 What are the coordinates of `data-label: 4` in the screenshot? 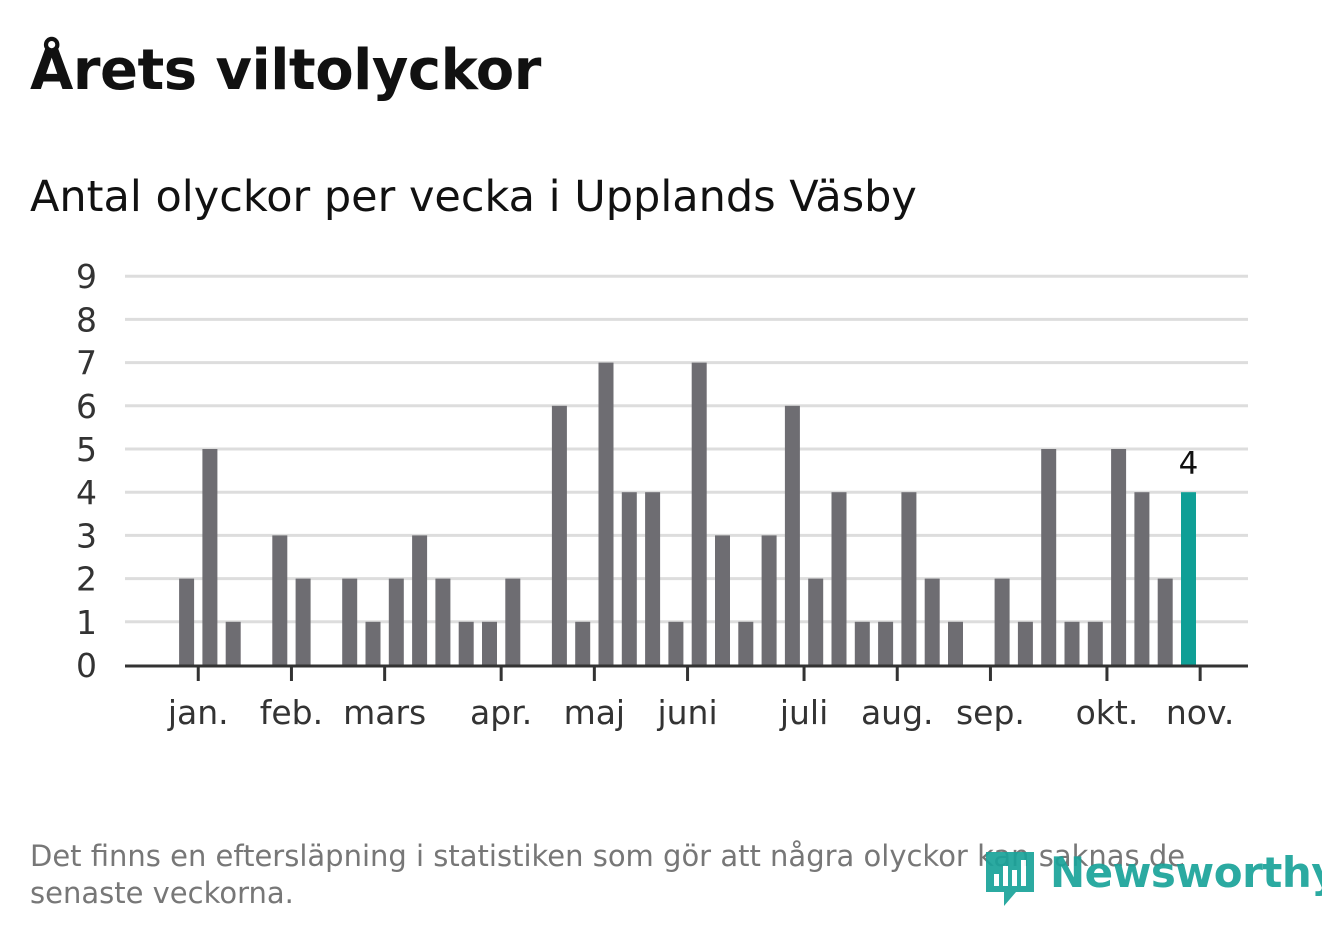 It's located at (1189, 464).